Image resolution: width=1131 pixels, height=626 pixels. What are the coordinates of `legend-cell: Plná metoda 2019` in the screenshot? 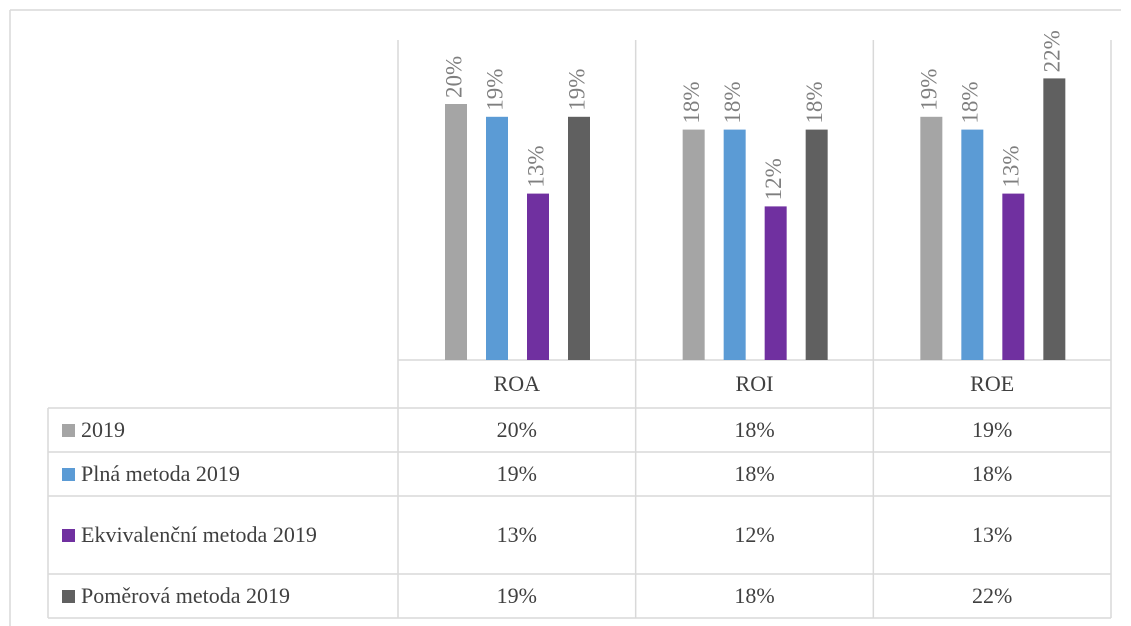 It's located at (228, 474).